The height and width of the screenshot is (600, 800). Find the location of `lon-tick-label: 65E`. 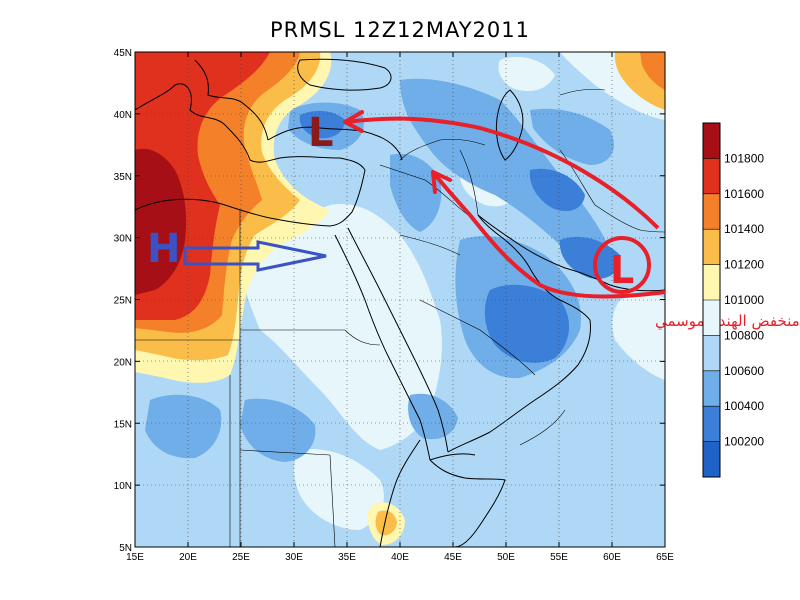

lon-tick-label: 65E is located at coordinates (665, 557).